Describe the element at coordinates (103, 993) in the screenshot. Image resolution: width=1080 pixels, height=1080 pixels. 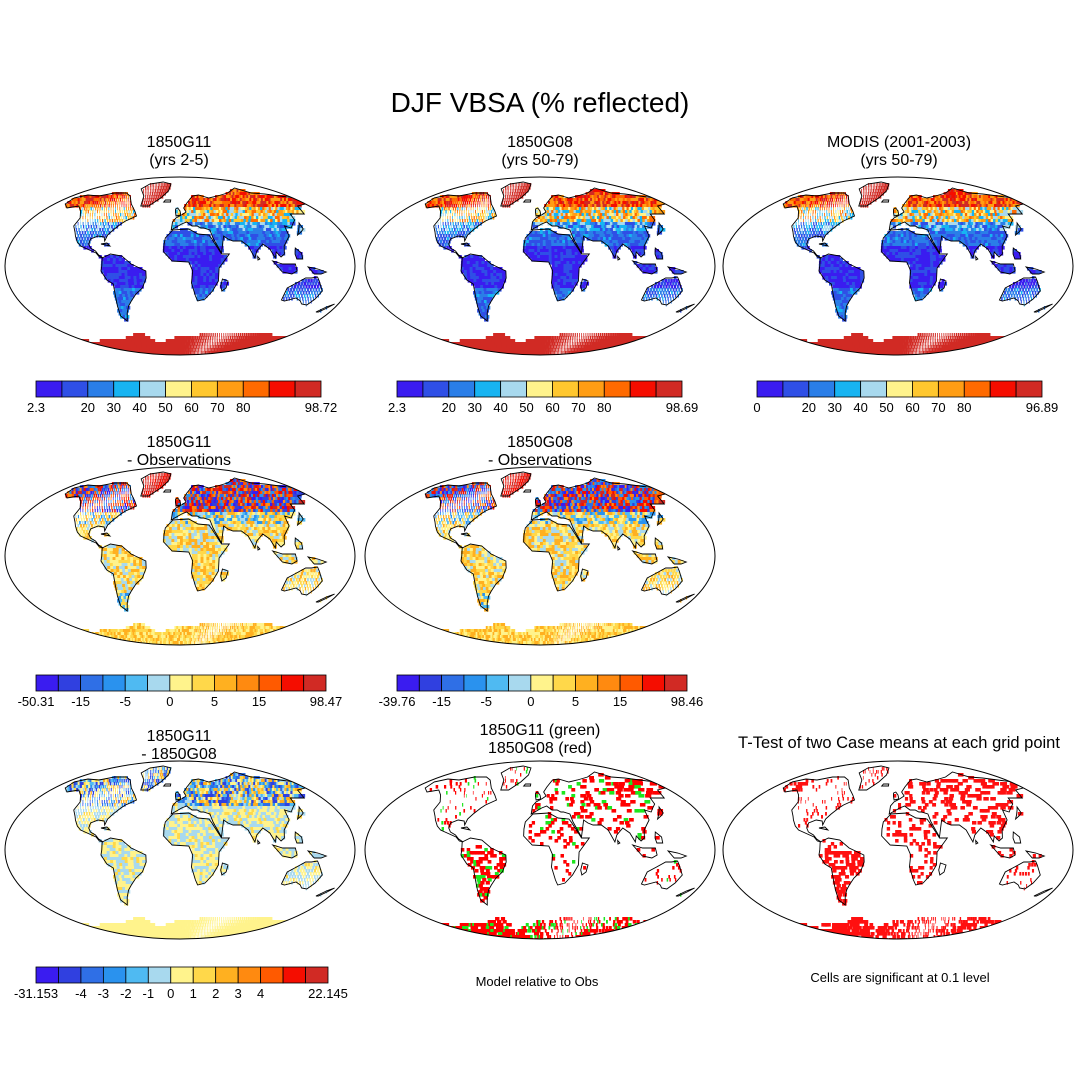
I see `colorbar-tick-label: -3` at that location.